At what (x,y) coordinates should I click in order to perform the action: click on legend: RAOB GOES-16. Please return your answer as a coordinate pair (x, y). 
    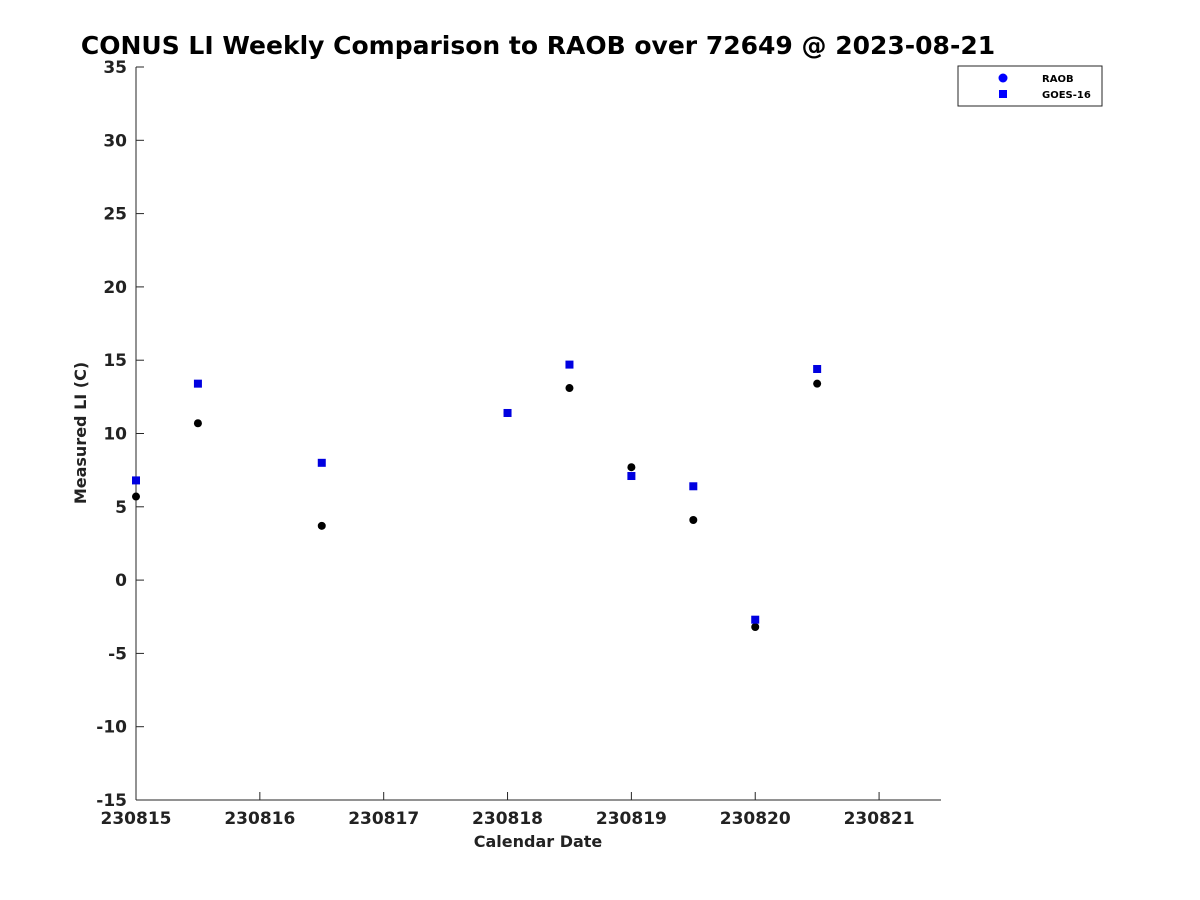
    Looking at the image, I should click on (1030, 86).